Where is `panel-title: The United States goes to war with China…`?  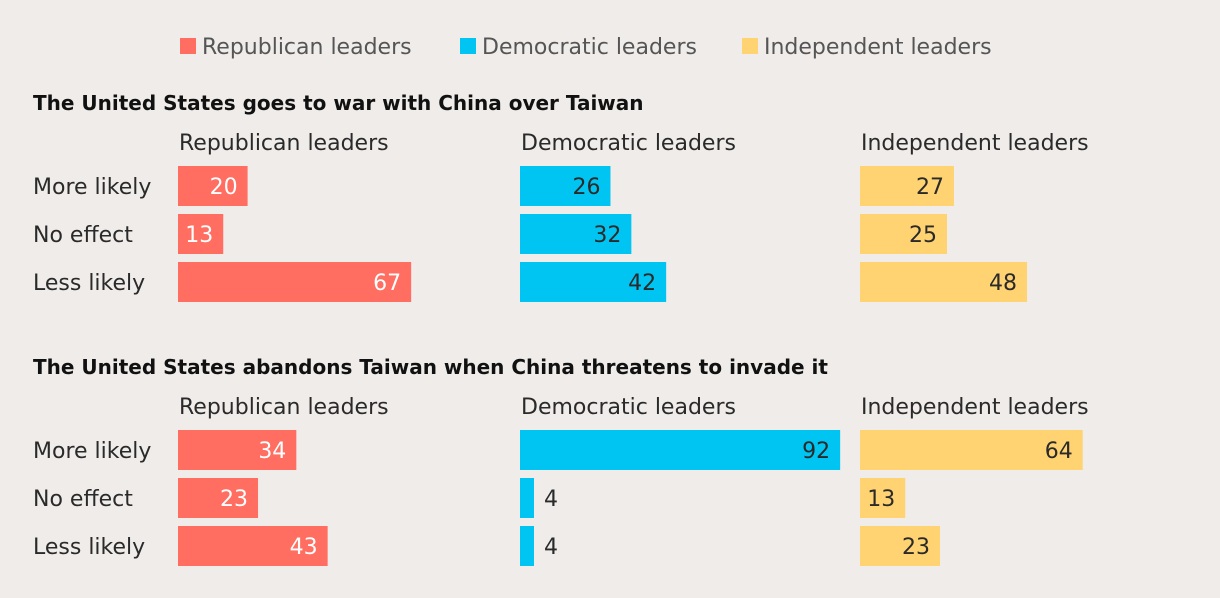
panel-title: The United States goes to war with China… is located at coordinates (338, 103).